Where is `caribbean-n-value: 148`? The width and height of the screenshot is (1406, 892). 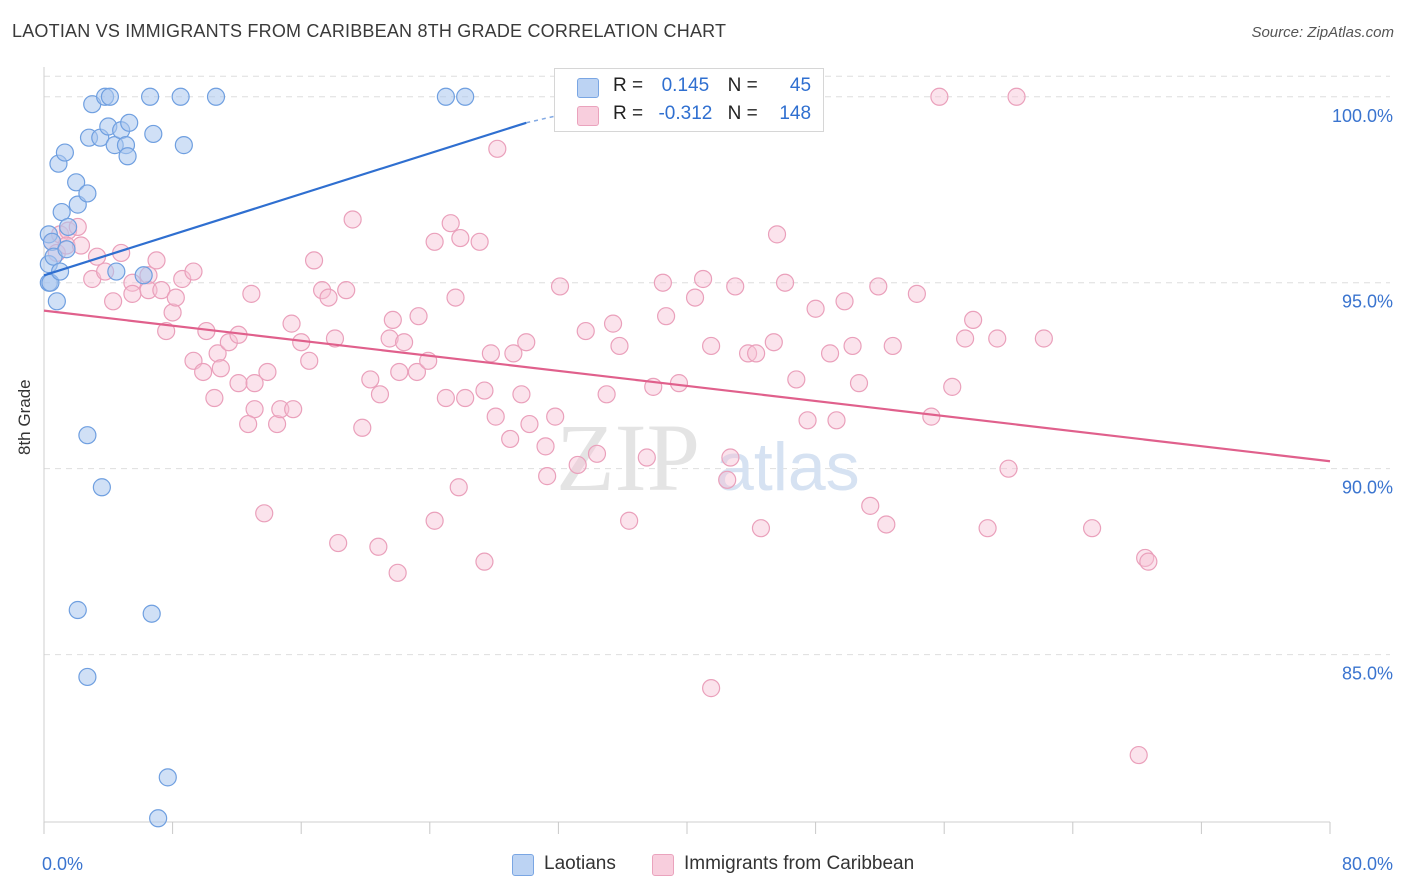 caribbean-n-value: 148 is located at coordinates (795, 113).